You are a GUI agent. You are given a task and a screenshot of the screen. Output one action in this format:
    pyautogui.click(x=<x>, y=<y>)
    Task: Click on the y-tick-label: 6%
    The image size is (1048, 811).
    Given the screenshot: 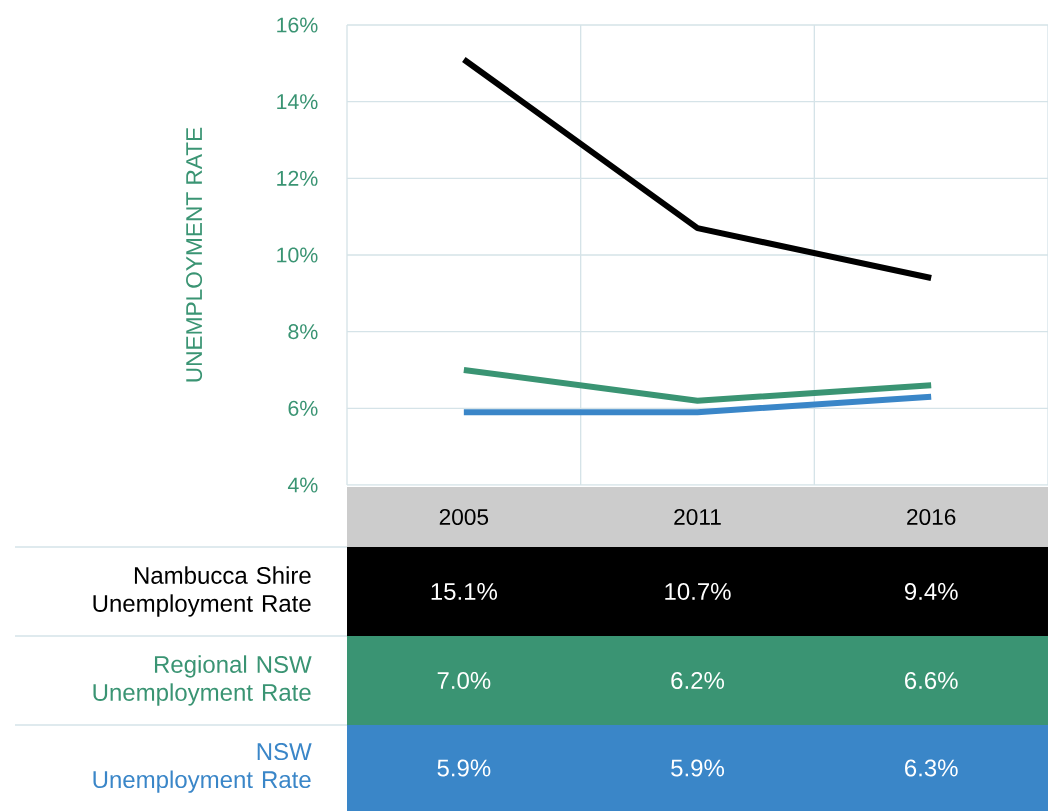 What is the action you would take?
    pyautogui.click(x=303, y=408)
    